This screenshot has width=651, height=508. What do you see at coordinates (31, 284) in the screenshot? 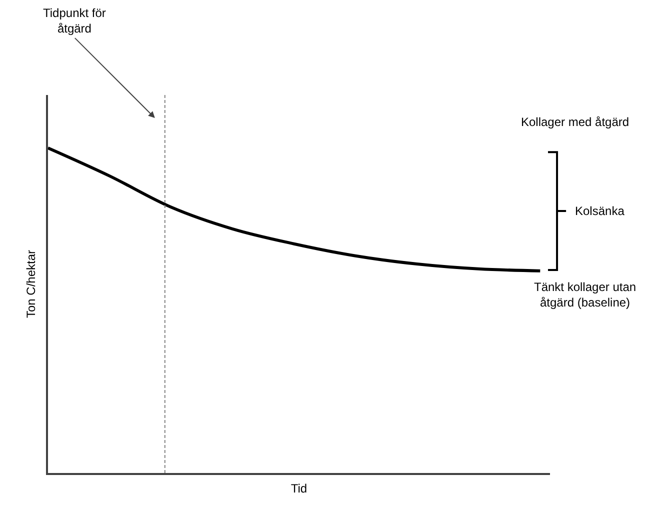
I see `y-axis-title: Ton C/hektar` at bounding box center [31, 284].